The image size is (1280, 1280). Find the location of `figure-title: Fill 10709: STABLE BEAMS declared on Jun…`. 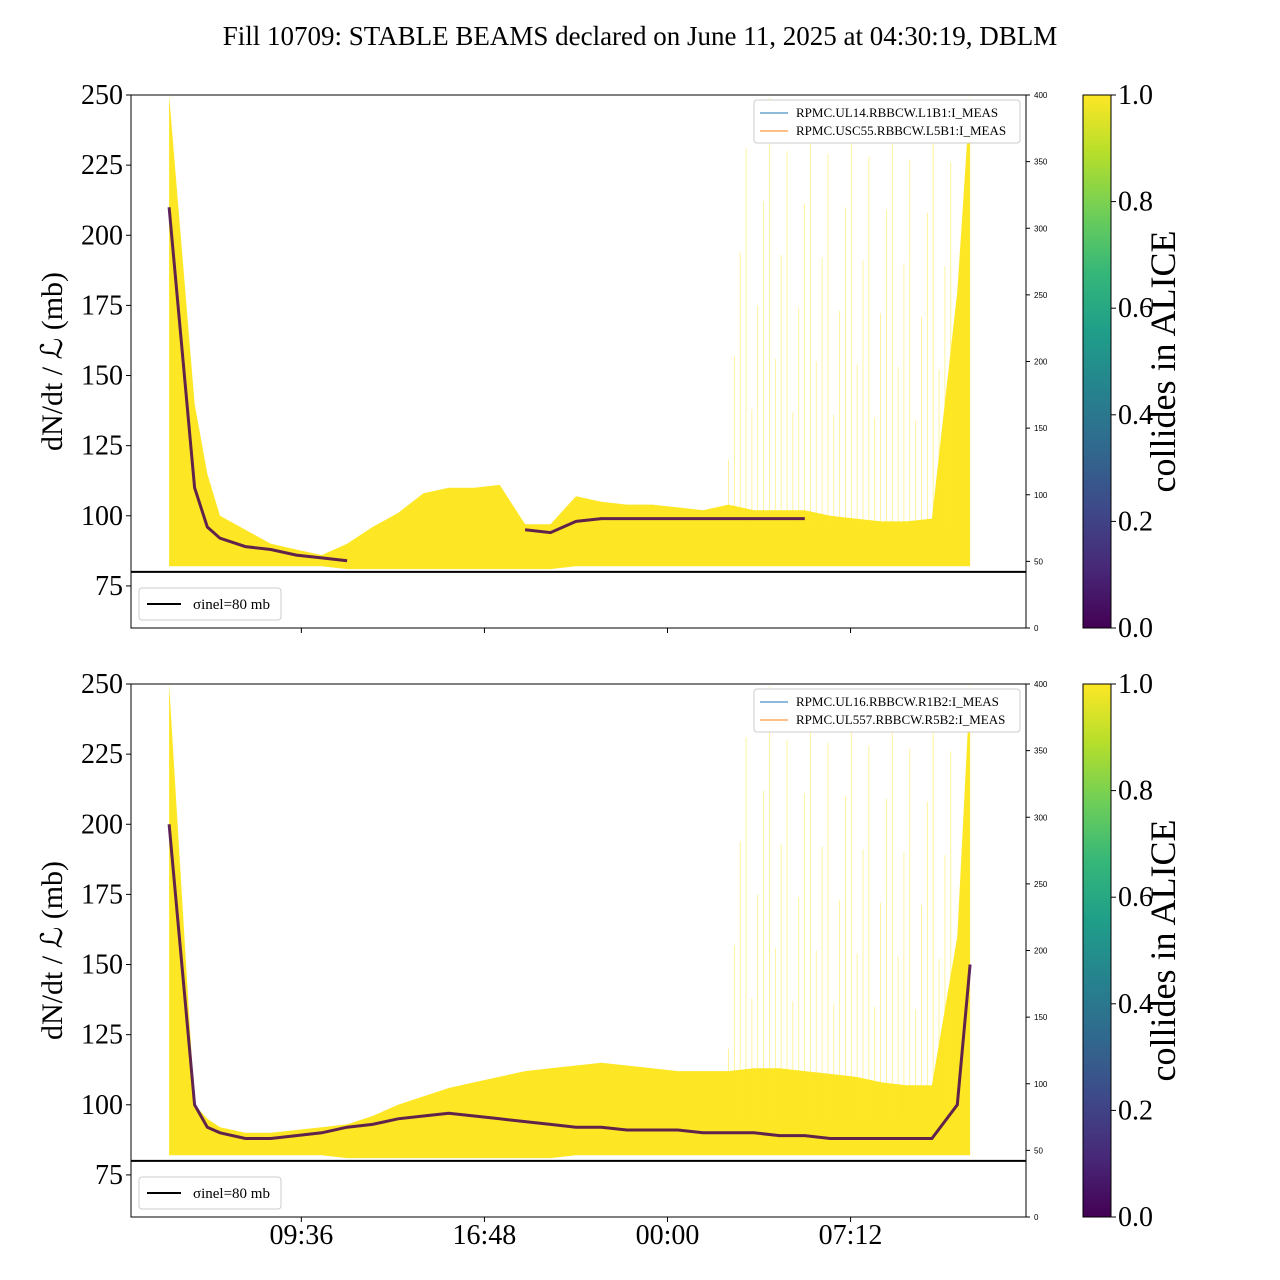

figure-title: Fill 10709: STABLE BEAMS declared on Jun… is located at coordinates (640, 36).